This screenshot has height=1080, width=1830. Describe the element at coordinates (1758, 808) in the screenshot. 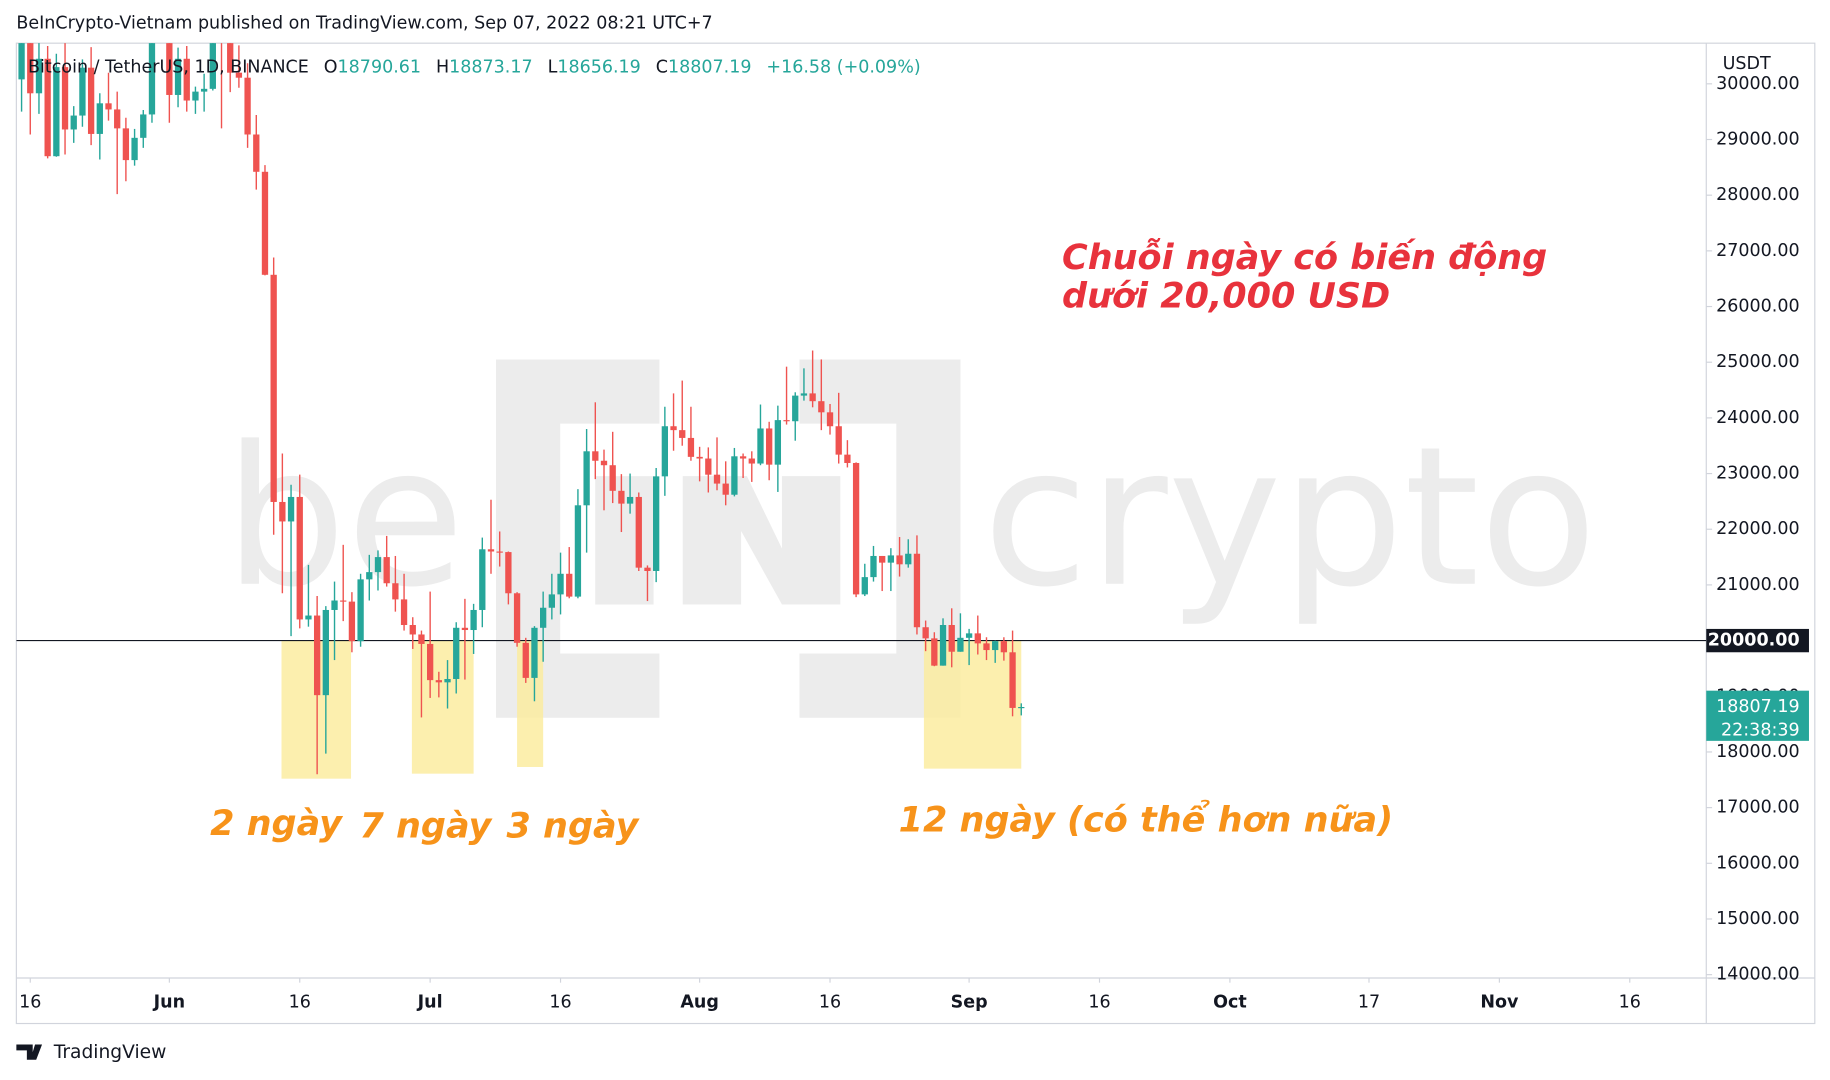

I see `y-tick-label: 17000.00` at that location.